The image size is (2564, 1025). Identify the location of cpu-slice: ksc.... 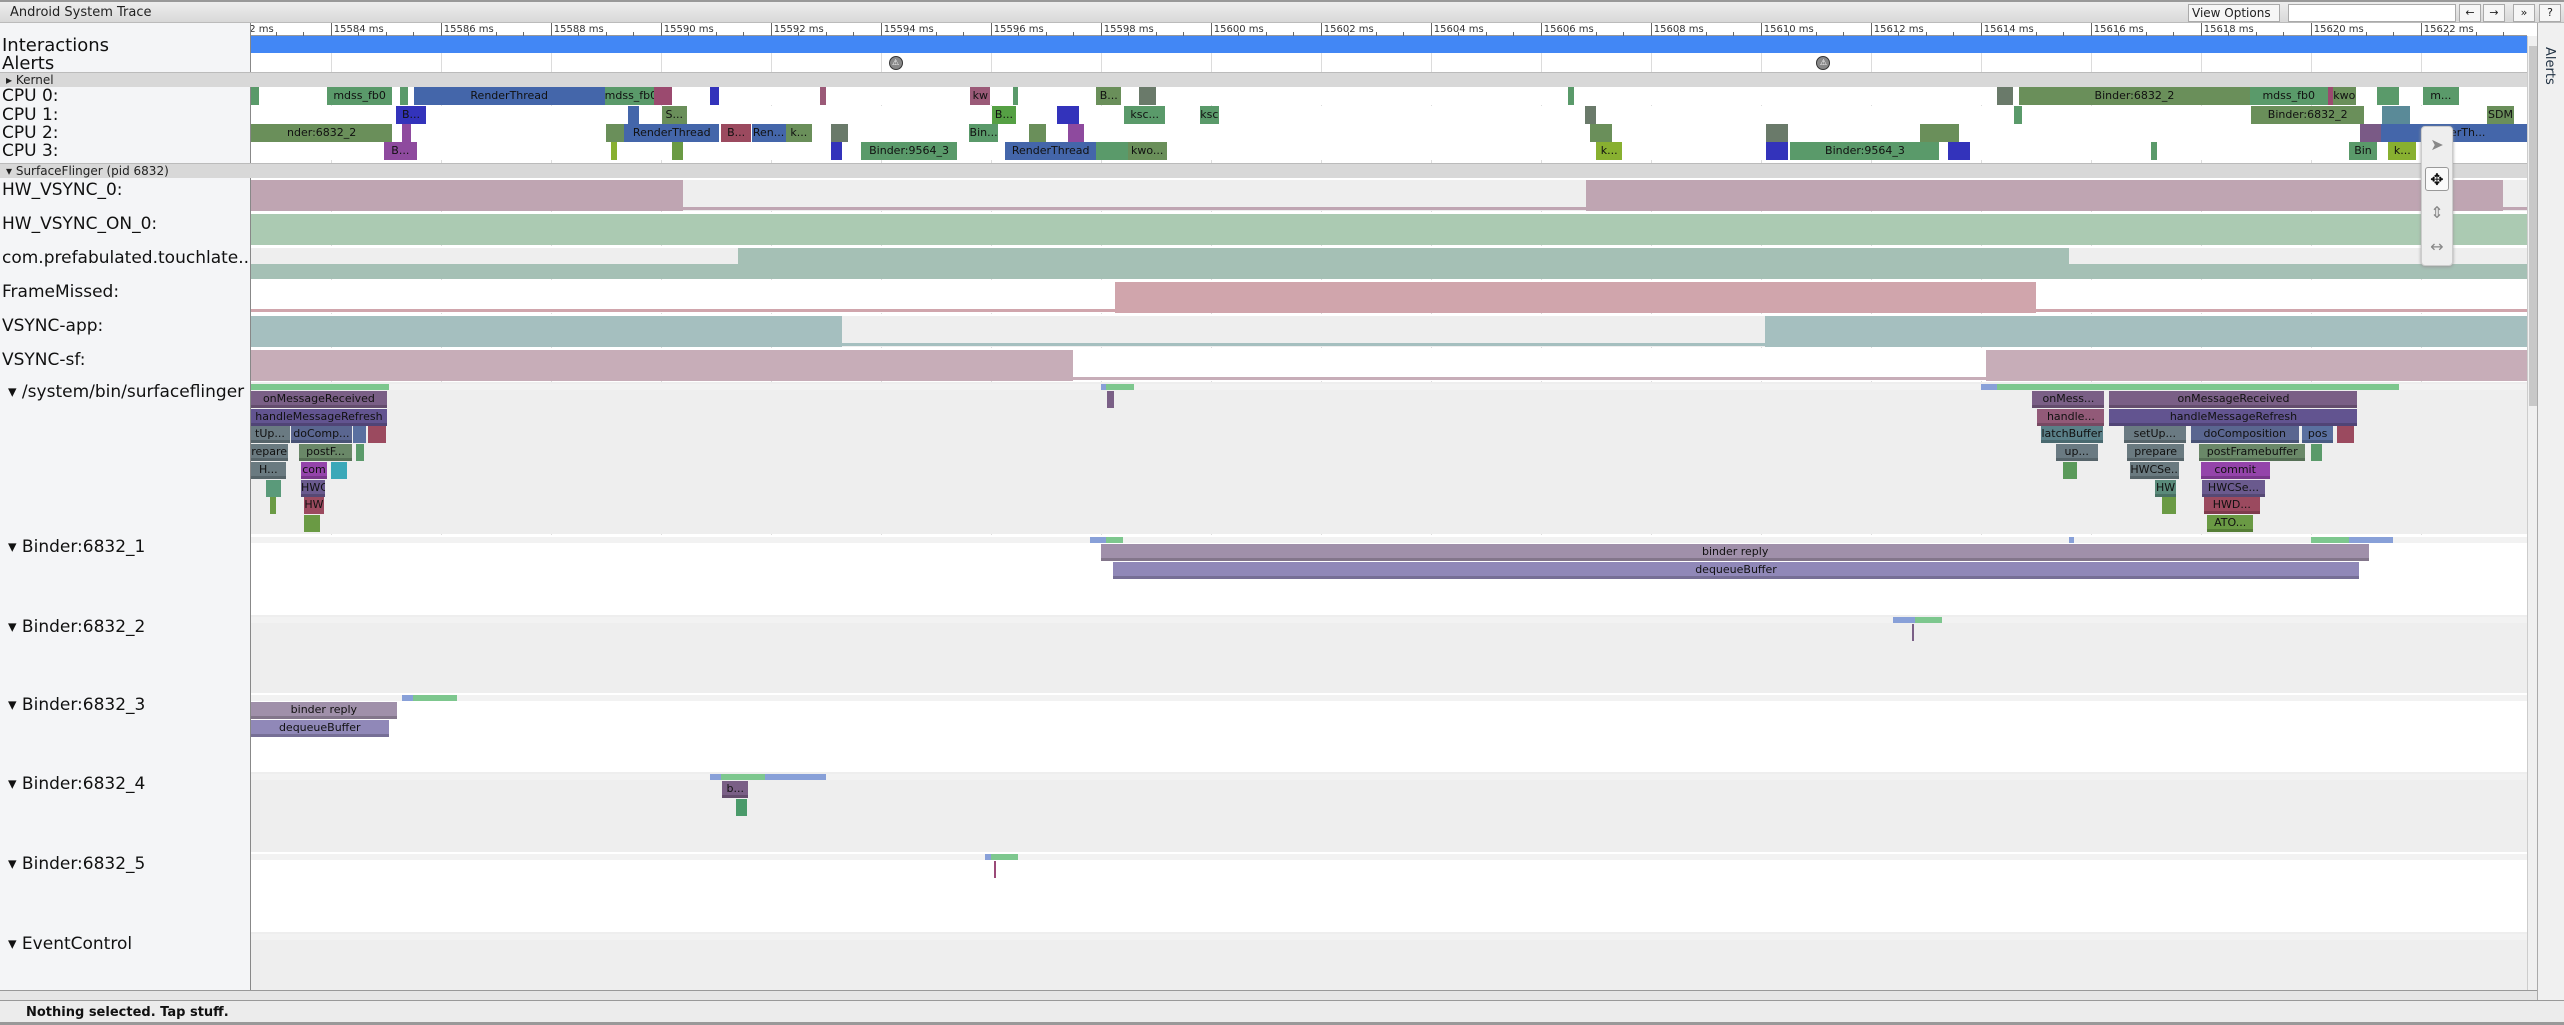
(1145, 115).